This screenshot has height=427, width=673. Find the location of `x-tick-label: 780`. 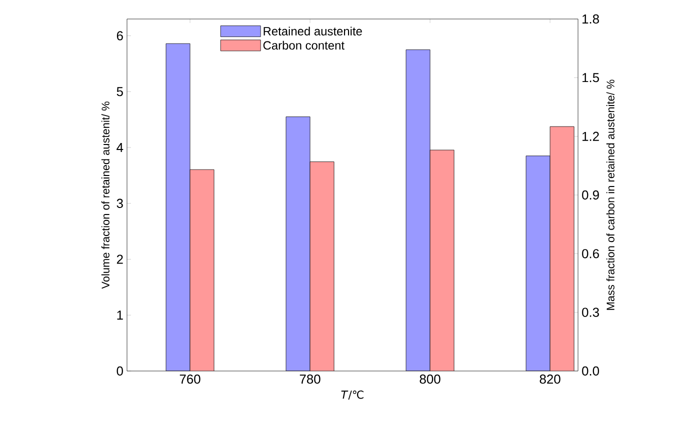

x-tick-label: 780 is located at coordinates (310, 379).